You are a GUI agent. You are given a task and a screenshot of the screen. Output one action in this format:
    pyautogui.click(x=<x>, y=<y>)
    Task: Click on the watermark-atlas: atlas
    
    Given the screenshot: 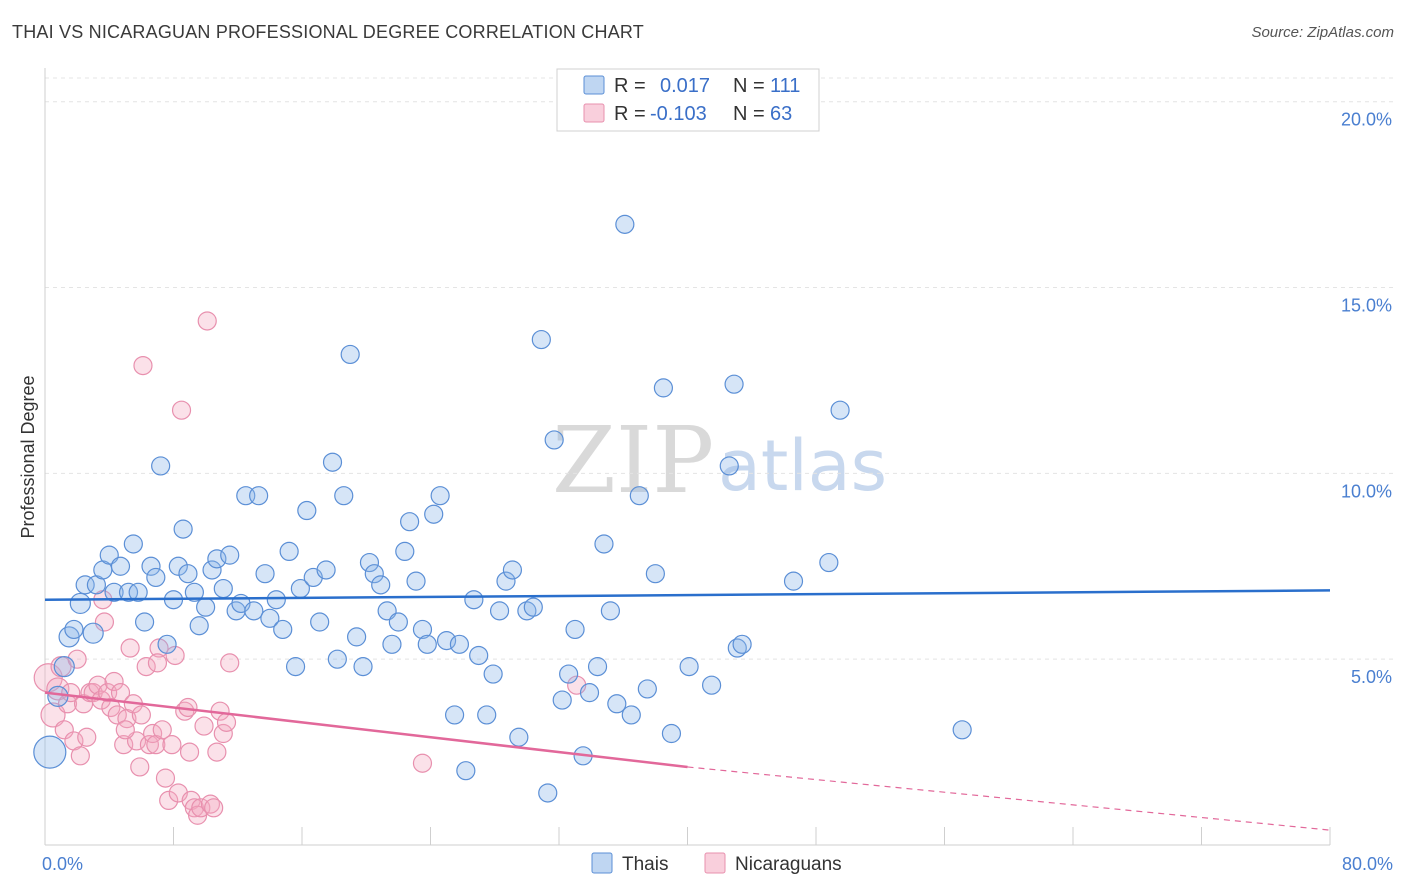 What is the action you would take?
    pyautogui.click(x=802, y=466)
    